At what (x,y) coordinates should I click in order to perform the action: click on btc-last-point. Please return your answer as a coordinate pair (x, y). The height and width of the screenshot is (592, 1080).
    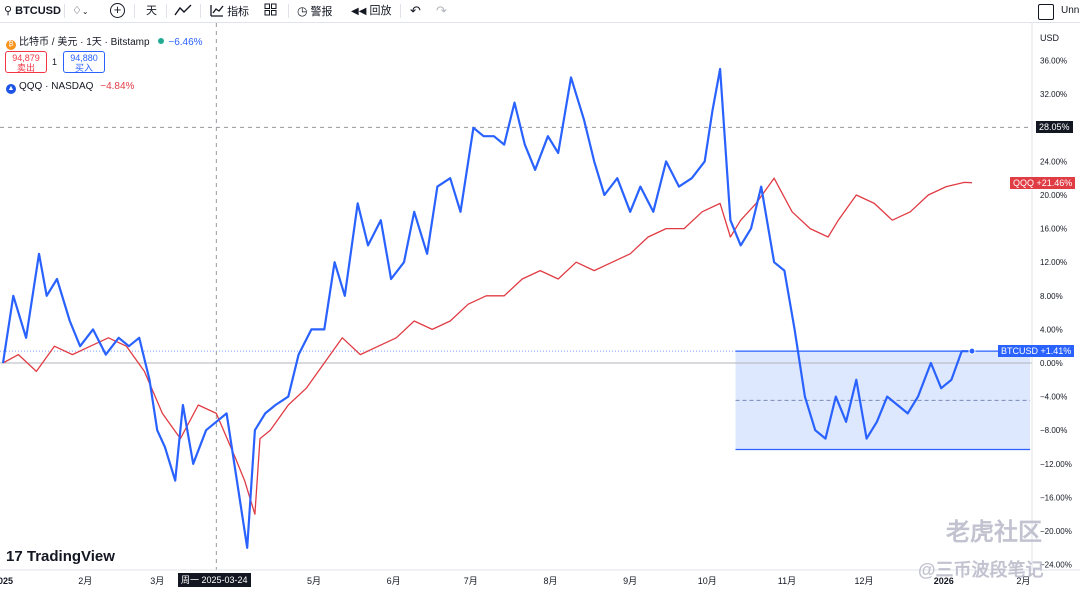
    Looking at the image, I should click on (972, 351).